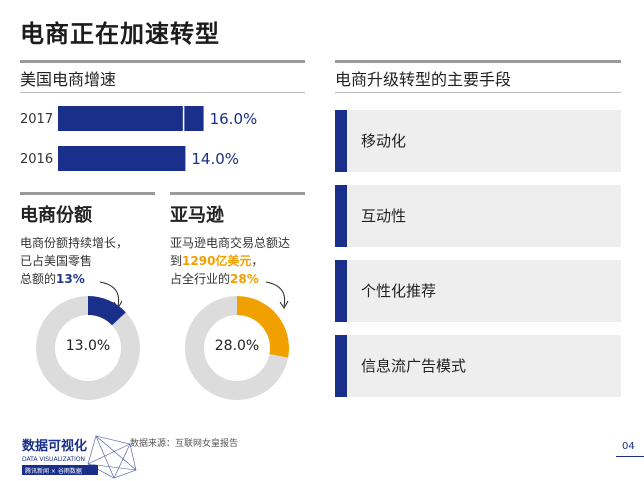 This screenshot has width=644, height=481. Describe the element at coordinates (384, 141) in the screenshot. I see `method-item-label: 移动化` at that location.